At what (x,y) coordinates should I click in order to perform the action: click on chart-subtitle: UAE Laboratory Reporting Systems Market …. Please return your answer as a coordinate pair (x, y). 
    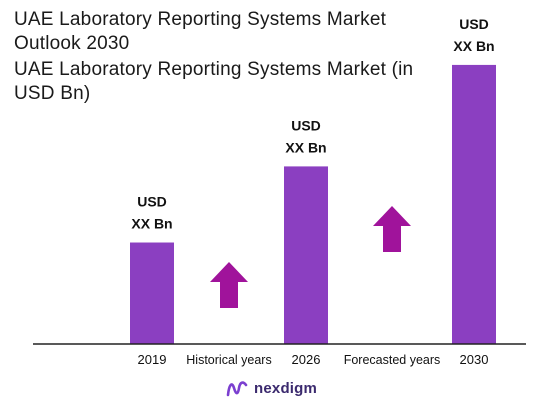
    Looking at the image, I should click on (214, 81).